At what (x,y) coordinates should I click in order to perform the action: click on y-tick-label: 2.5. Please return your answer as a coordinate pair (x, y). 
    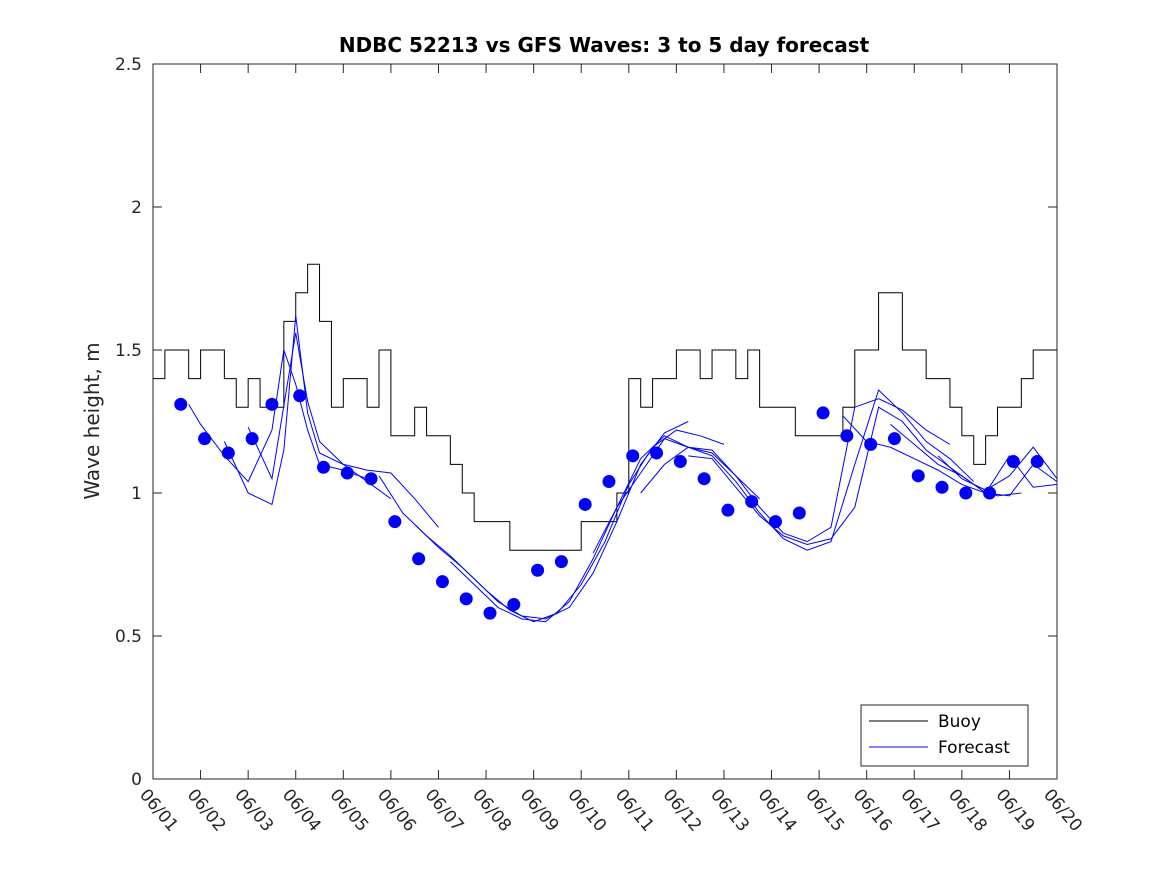
    Looking at the image, I should click on (128, 65).